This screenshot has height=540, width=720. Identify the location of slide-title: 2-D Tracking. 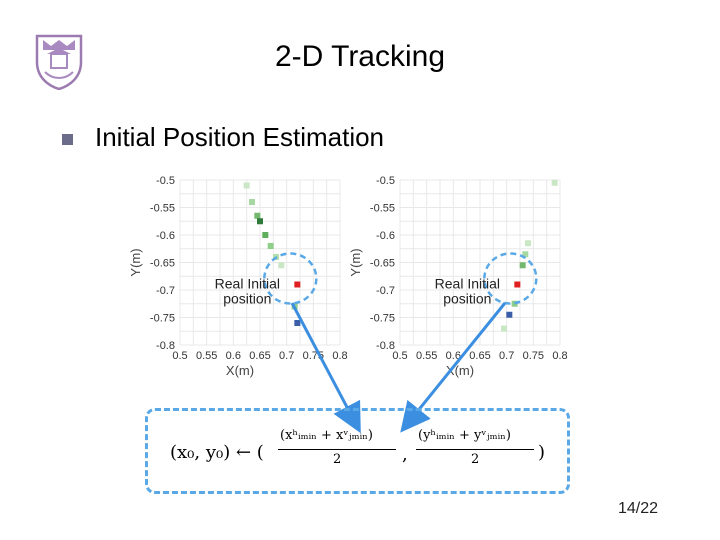
(360, 56).